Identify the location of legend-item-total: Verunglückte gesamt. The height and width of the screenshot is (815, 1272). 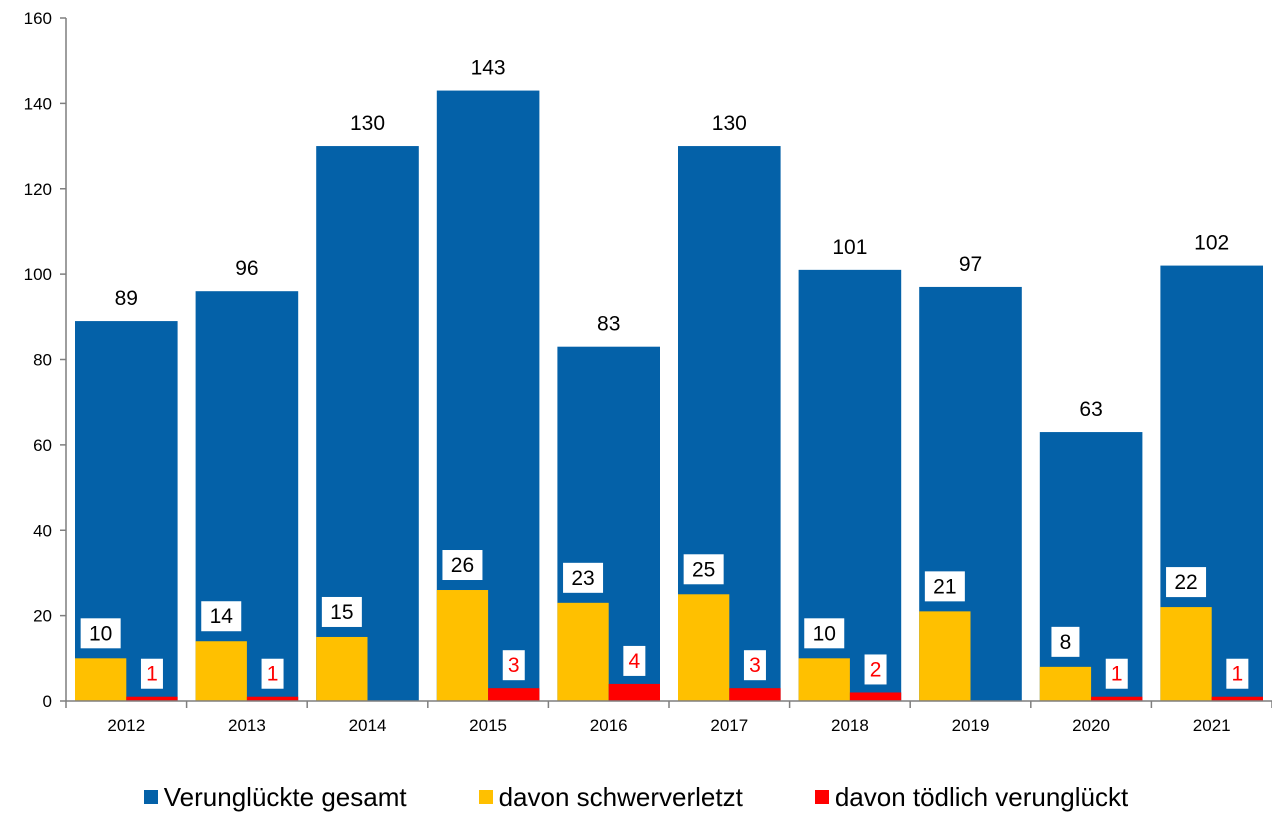
(275, 797).